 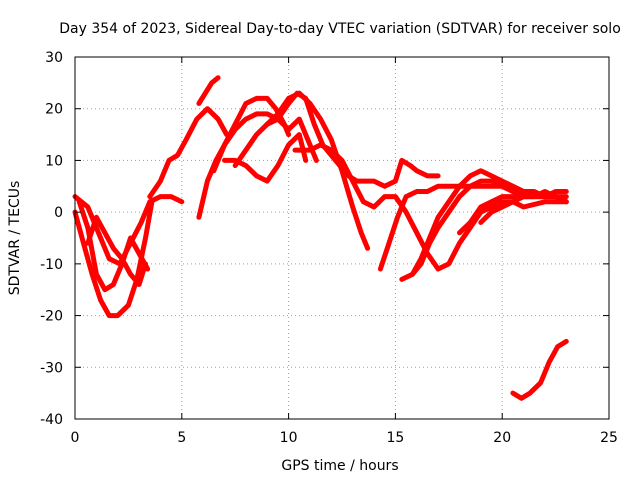 What do you see at coordinates (289, 438) in the screenshot?
I see `x-tick-label: 10` at bounding box center [289, 438].